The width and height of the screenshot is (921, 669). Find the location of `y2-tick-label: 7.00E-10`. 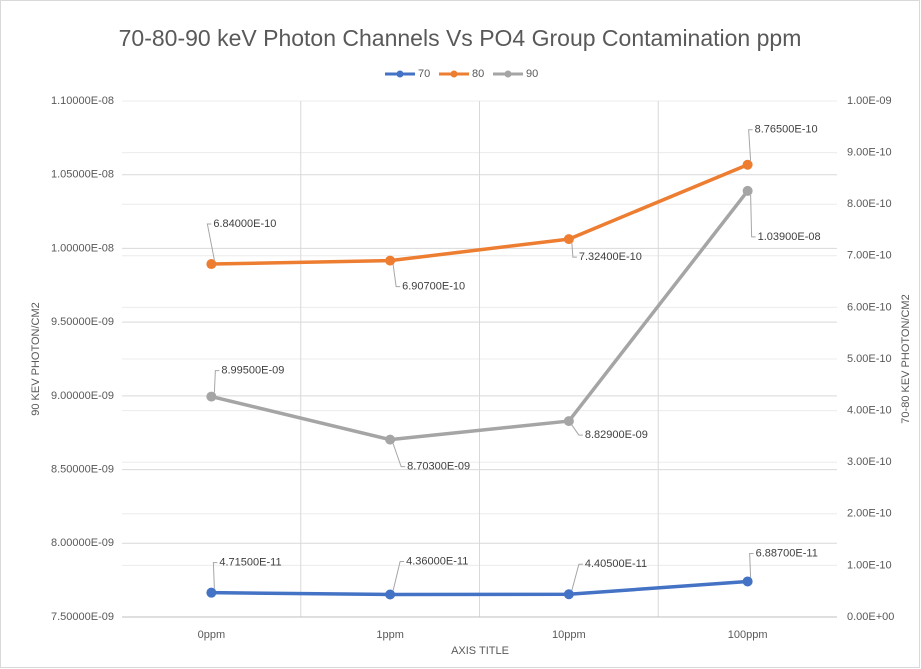

y2-tick-label: 7.00E-10 is located at coordinates (869, 256).